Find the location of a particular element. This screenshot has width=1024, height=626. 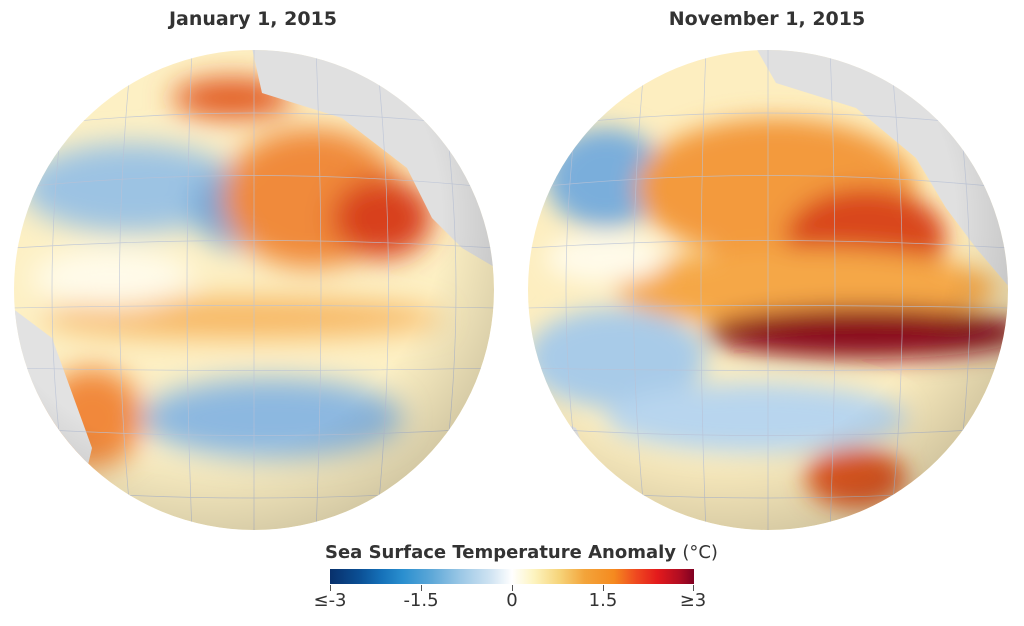

legend-tick-label: ≤-3 is located at coordinates (330, 600).